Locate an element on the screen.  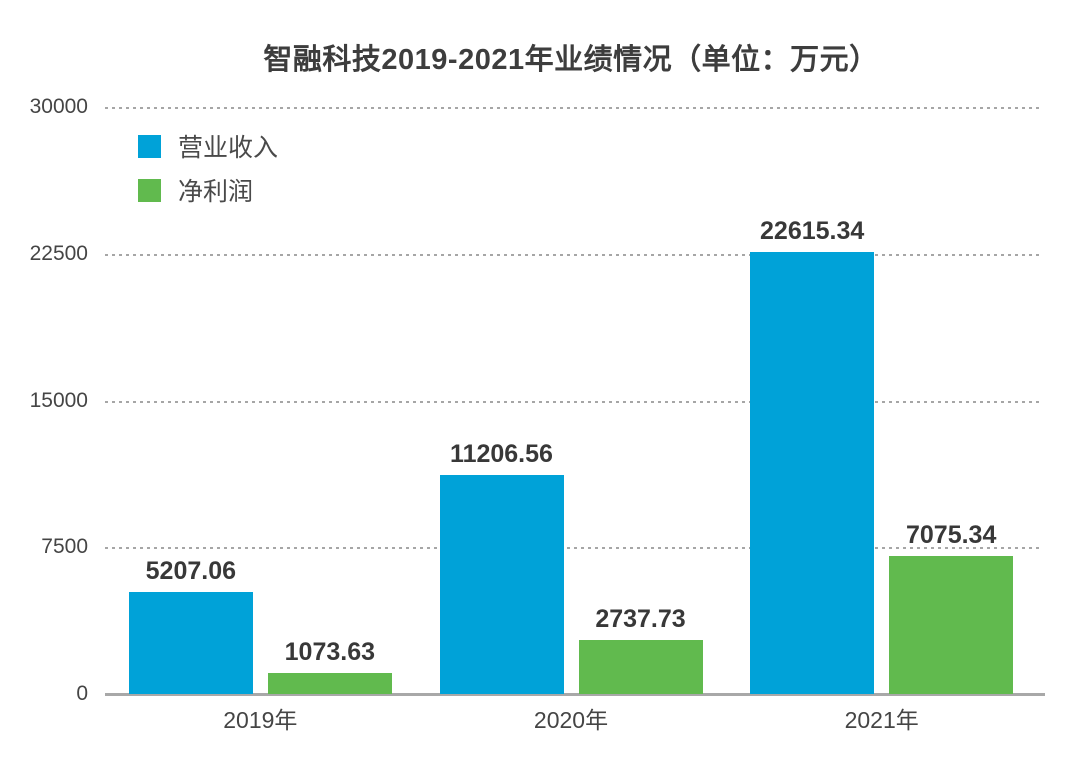
x-tick-2020: 2020年 is located at coordinates (571, 720).